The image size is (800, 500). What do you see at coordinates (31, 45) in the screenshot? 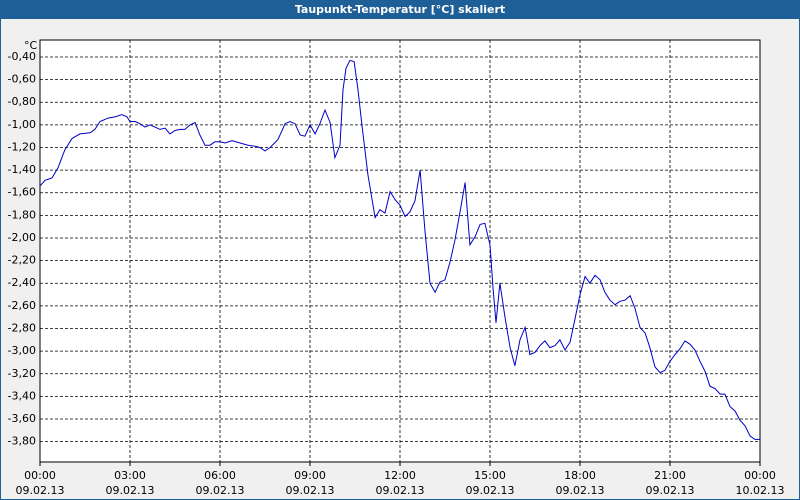
I see `y-unit: °C` at bounding box center [31, 45].